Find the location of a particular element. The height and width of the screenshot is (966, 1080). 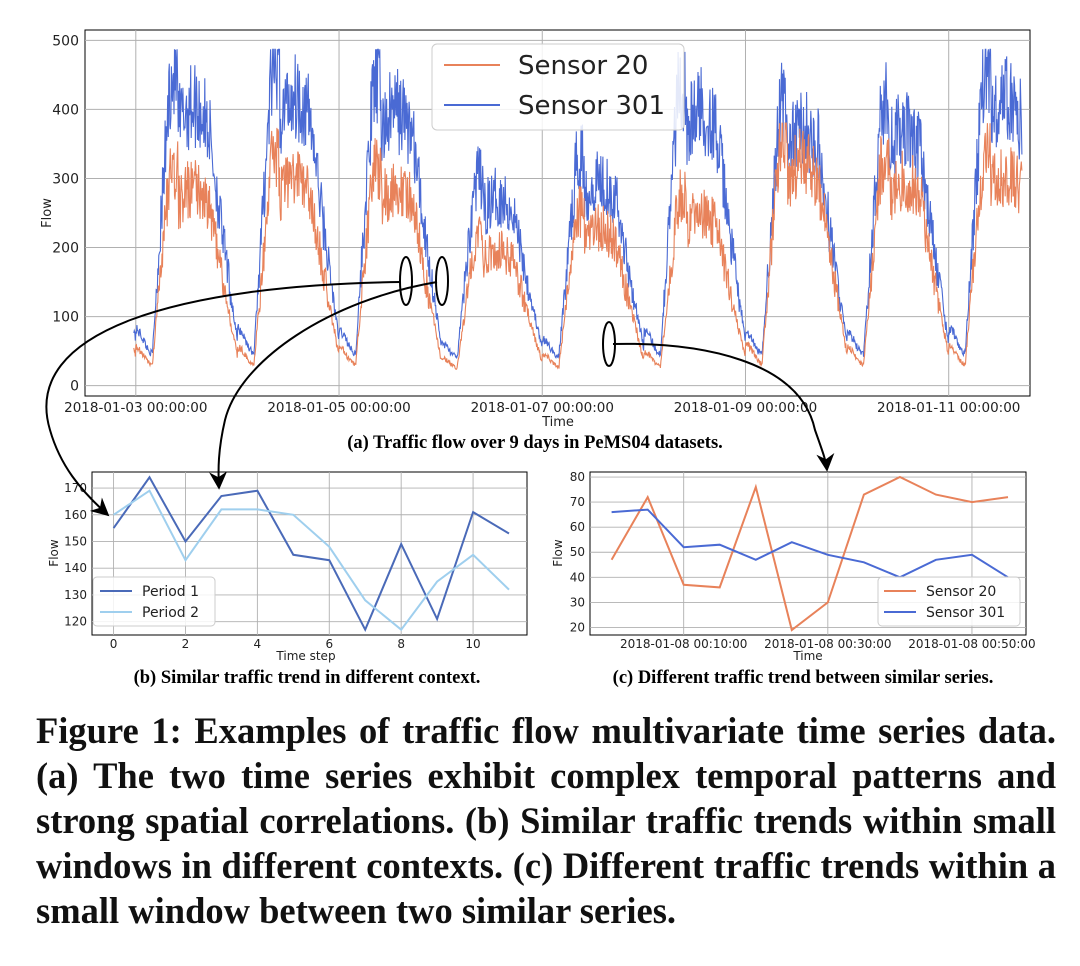

x-tick-label: 6 is located at coordinates (329, 644).